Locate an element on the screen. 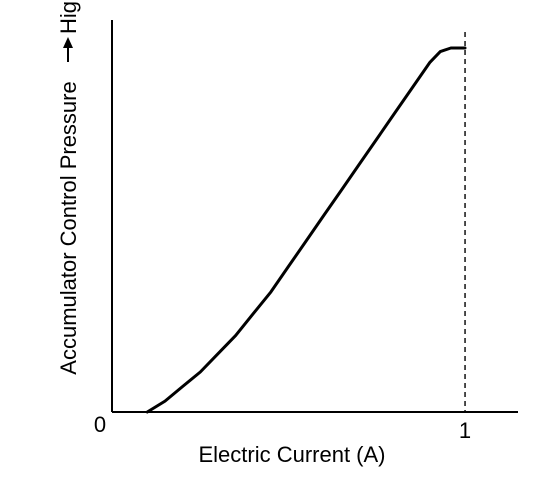 The image size is (544, 480). y-axis-label: Accumulator Control Pressure is located at coordinates (68, 227).